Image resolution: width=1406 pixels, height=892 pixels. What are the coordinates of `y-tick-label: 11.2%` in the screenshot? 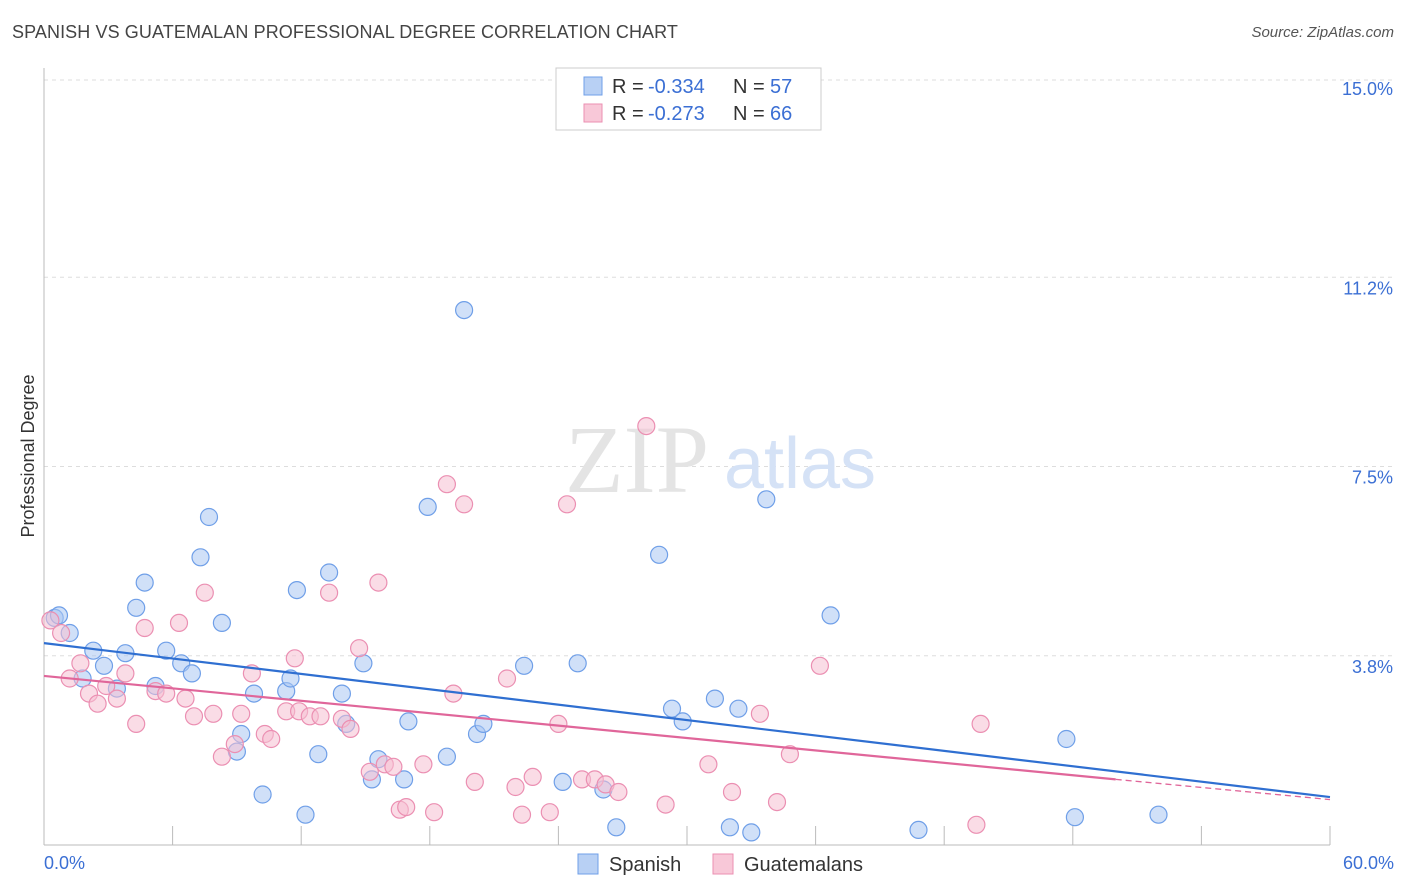 It's located at (1368, 288).